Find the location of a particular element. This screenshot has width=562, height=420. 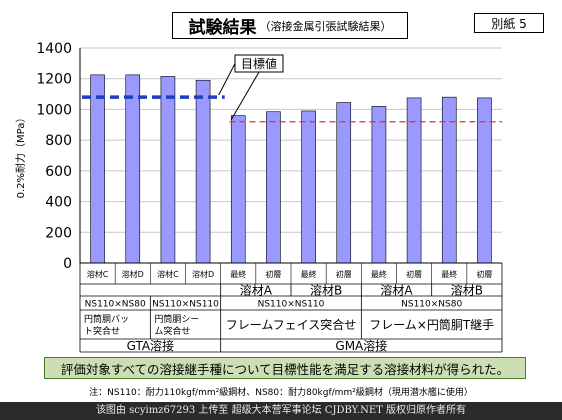

y-tick-label: 200 is located at coordinates (58, 233).